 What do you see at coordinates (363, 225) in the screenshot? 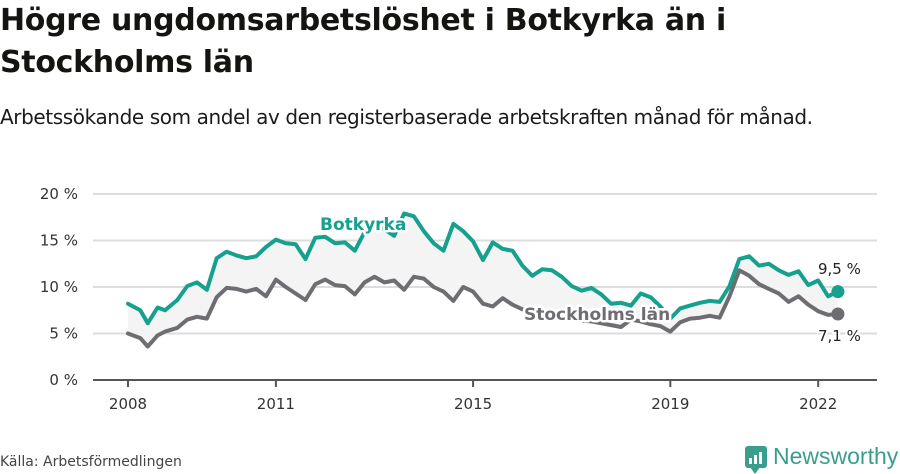
I see `botkyrka-label: Botkyrka` at bounding box center [363, 225].